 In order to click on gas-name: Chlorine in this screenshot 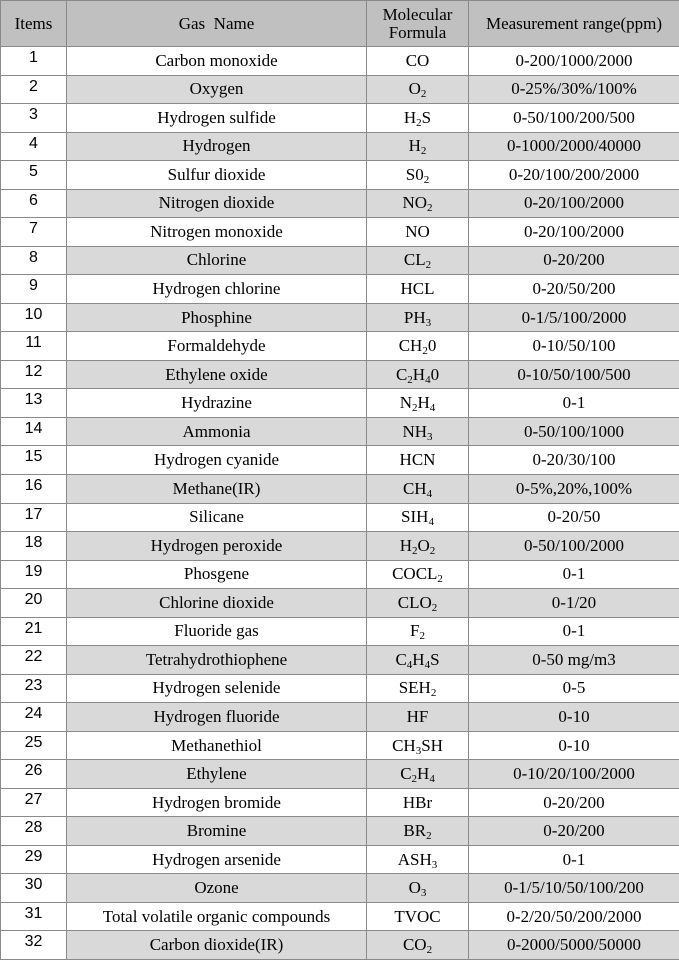, I will do `click(216, 260)`.